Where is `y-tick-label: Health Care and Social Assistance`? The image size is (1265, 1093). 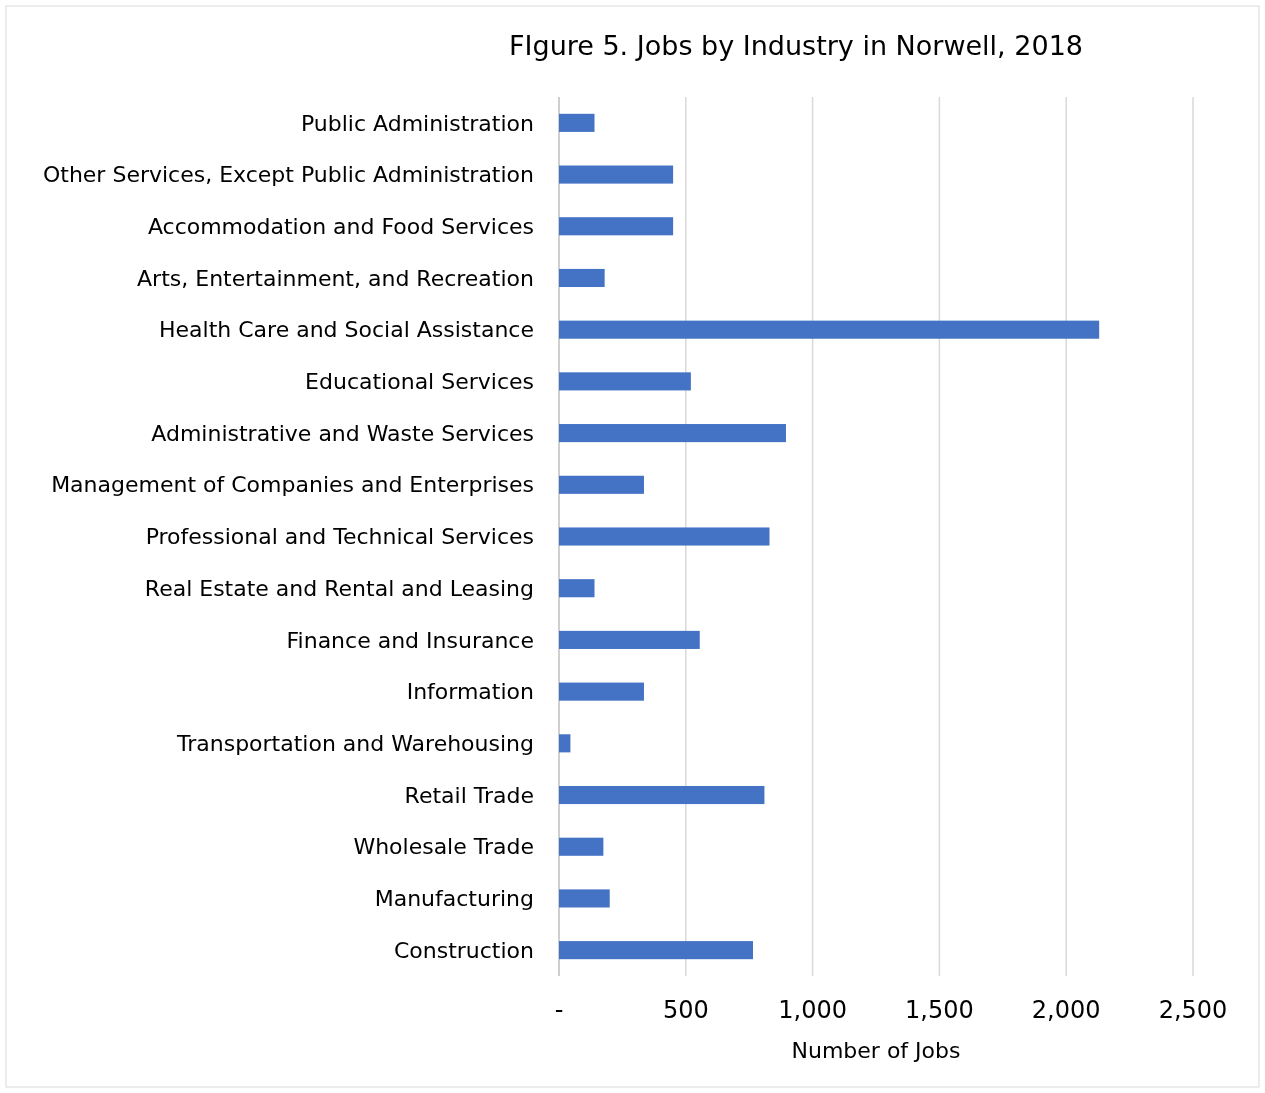 y-tick-label: Health Care and Social Assistance is located at coordinates (346, 330).